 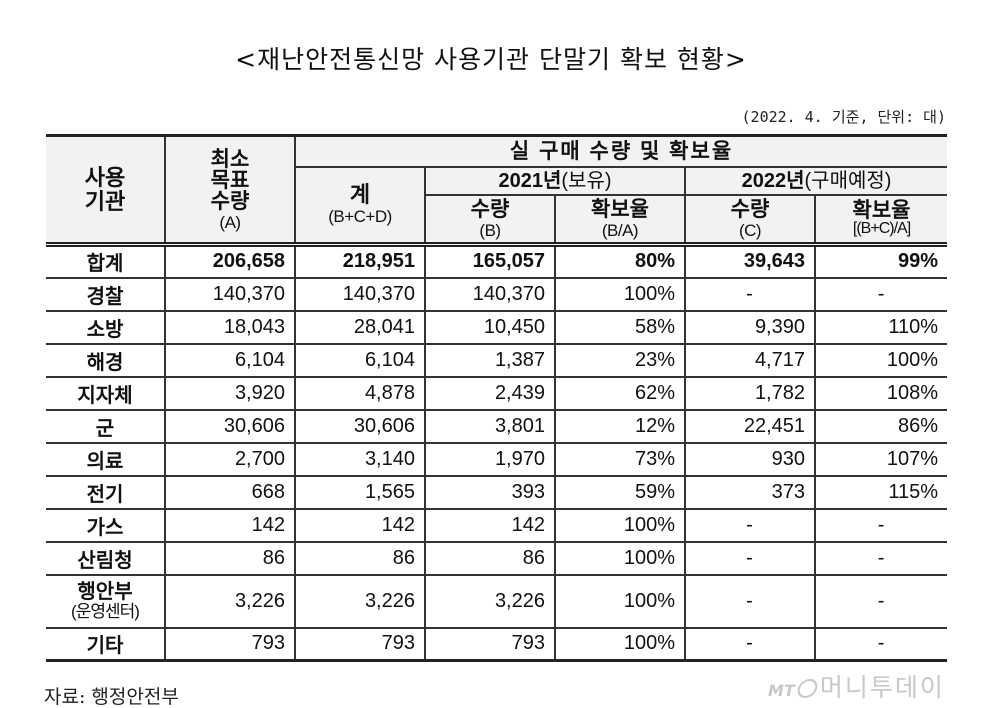 What do you see at coordinates (490, 393) in the screenshot?
I see `qty-2021-cell: 2,439` at bounding box center [490, 393].